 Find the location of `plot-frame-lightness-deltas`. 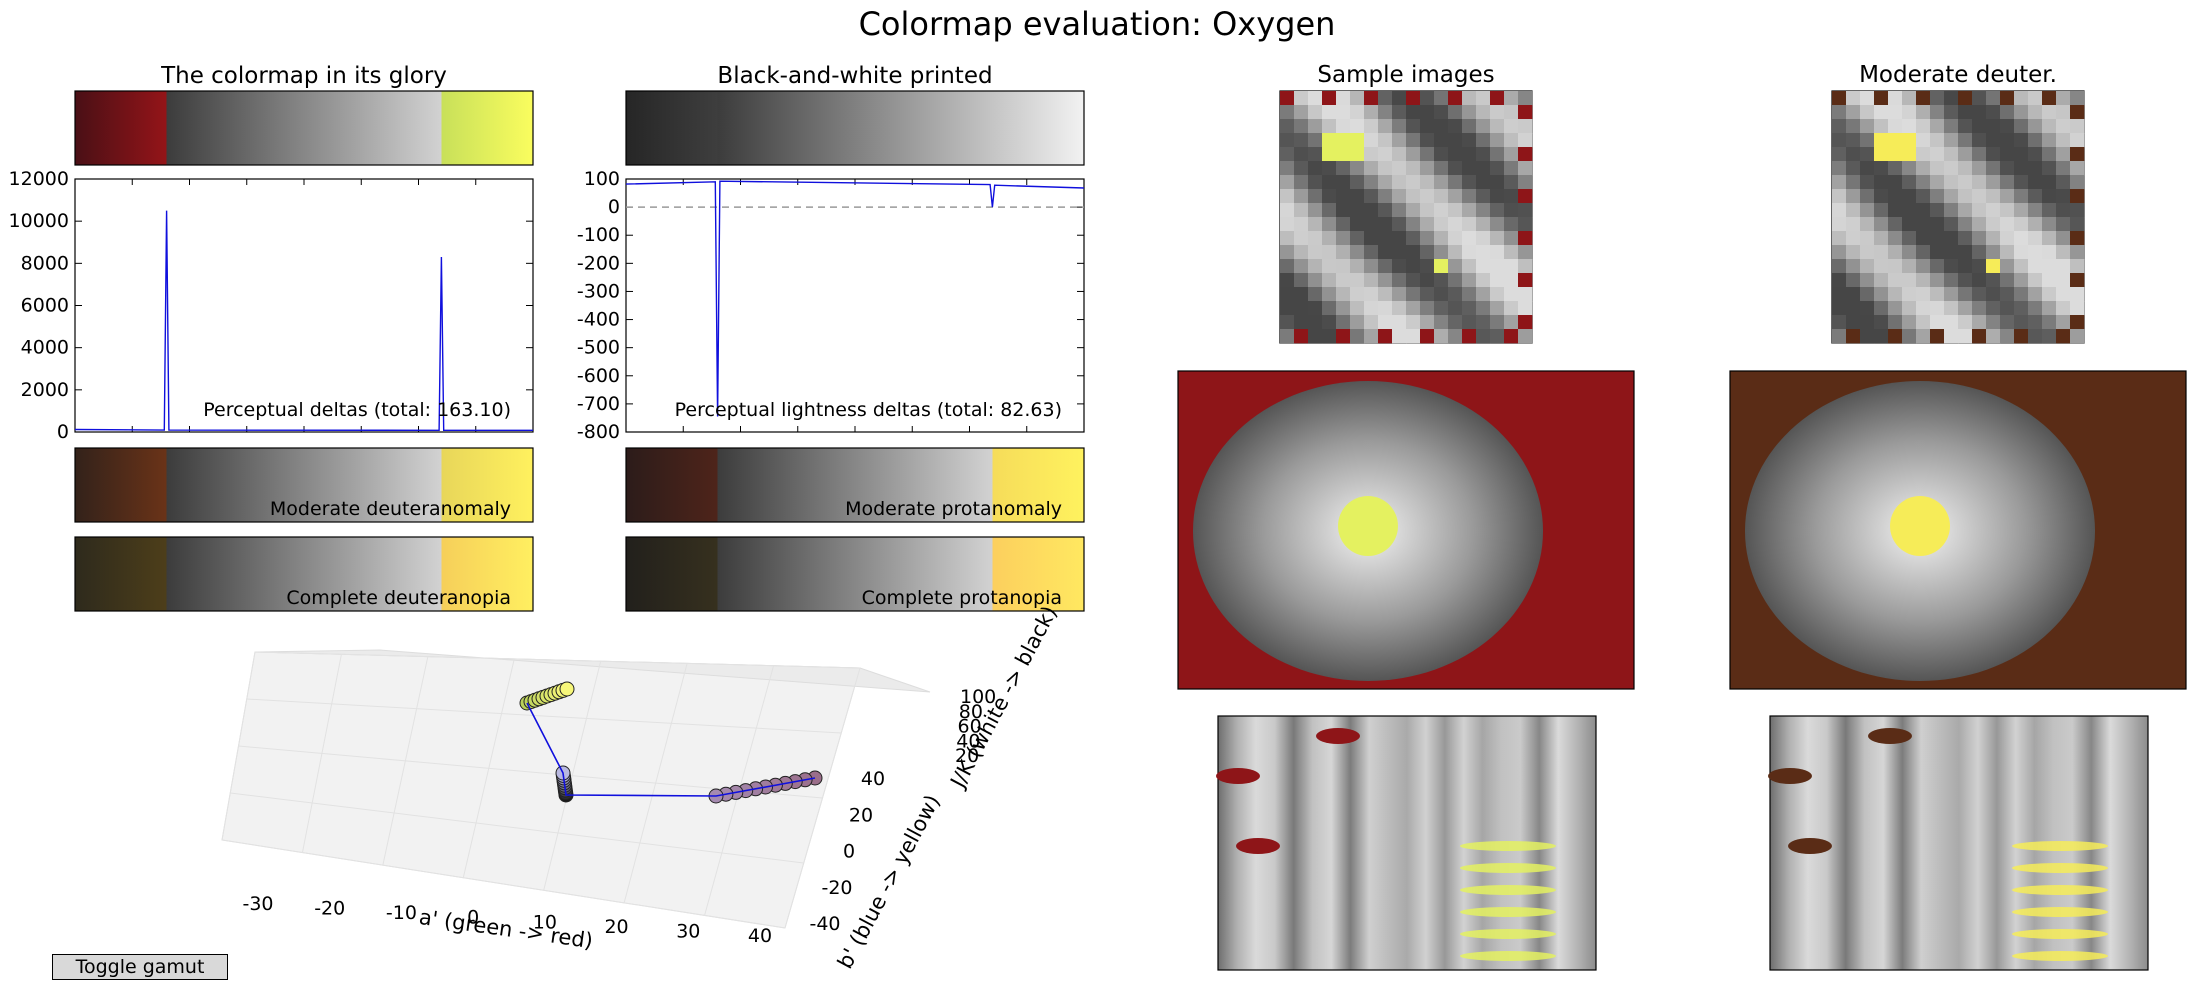

plot-frame-lightness-deltas is located at coordinates (855, 305).